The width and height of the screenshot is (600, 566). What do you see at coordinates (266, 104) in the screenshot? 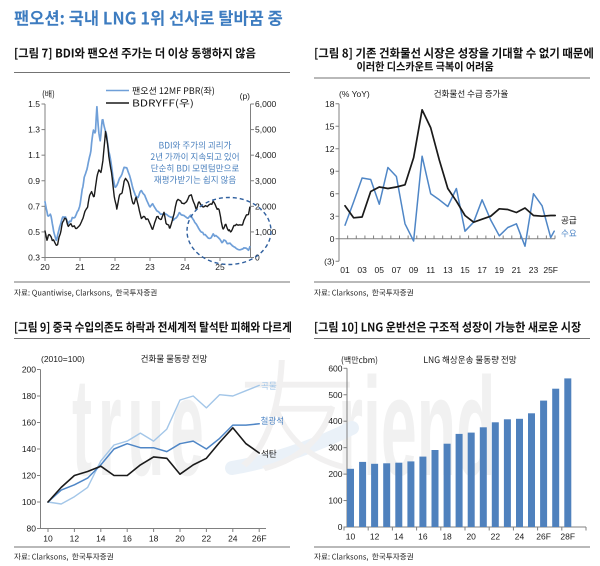
I see `svg-text: 6,000` at bounding box center [266, 104].